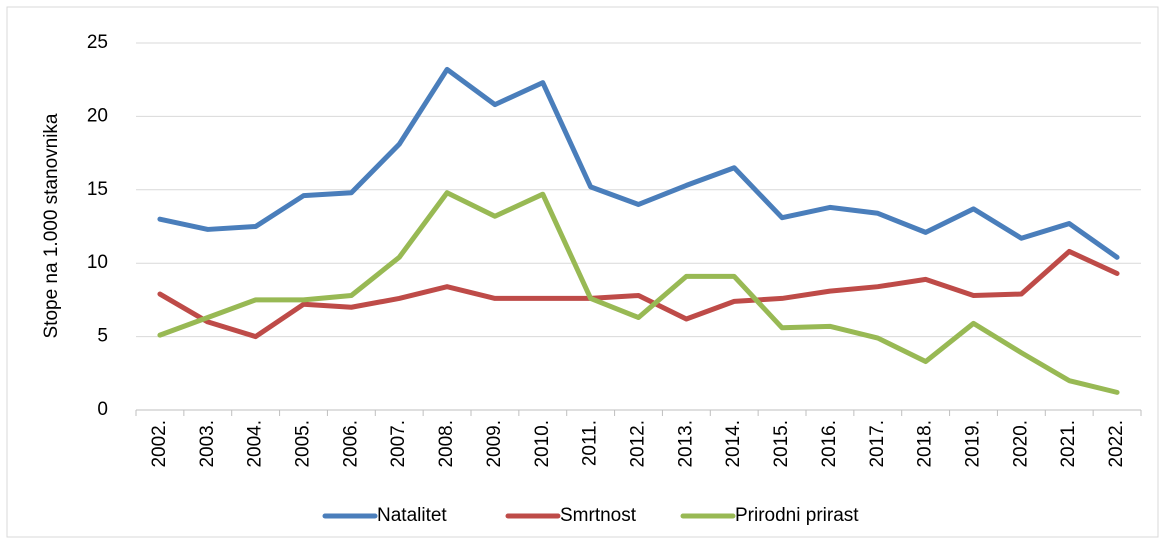 This screenshot has width=1165, height=544. I want to click on x-tick-label: 2003., so click(207, 444).